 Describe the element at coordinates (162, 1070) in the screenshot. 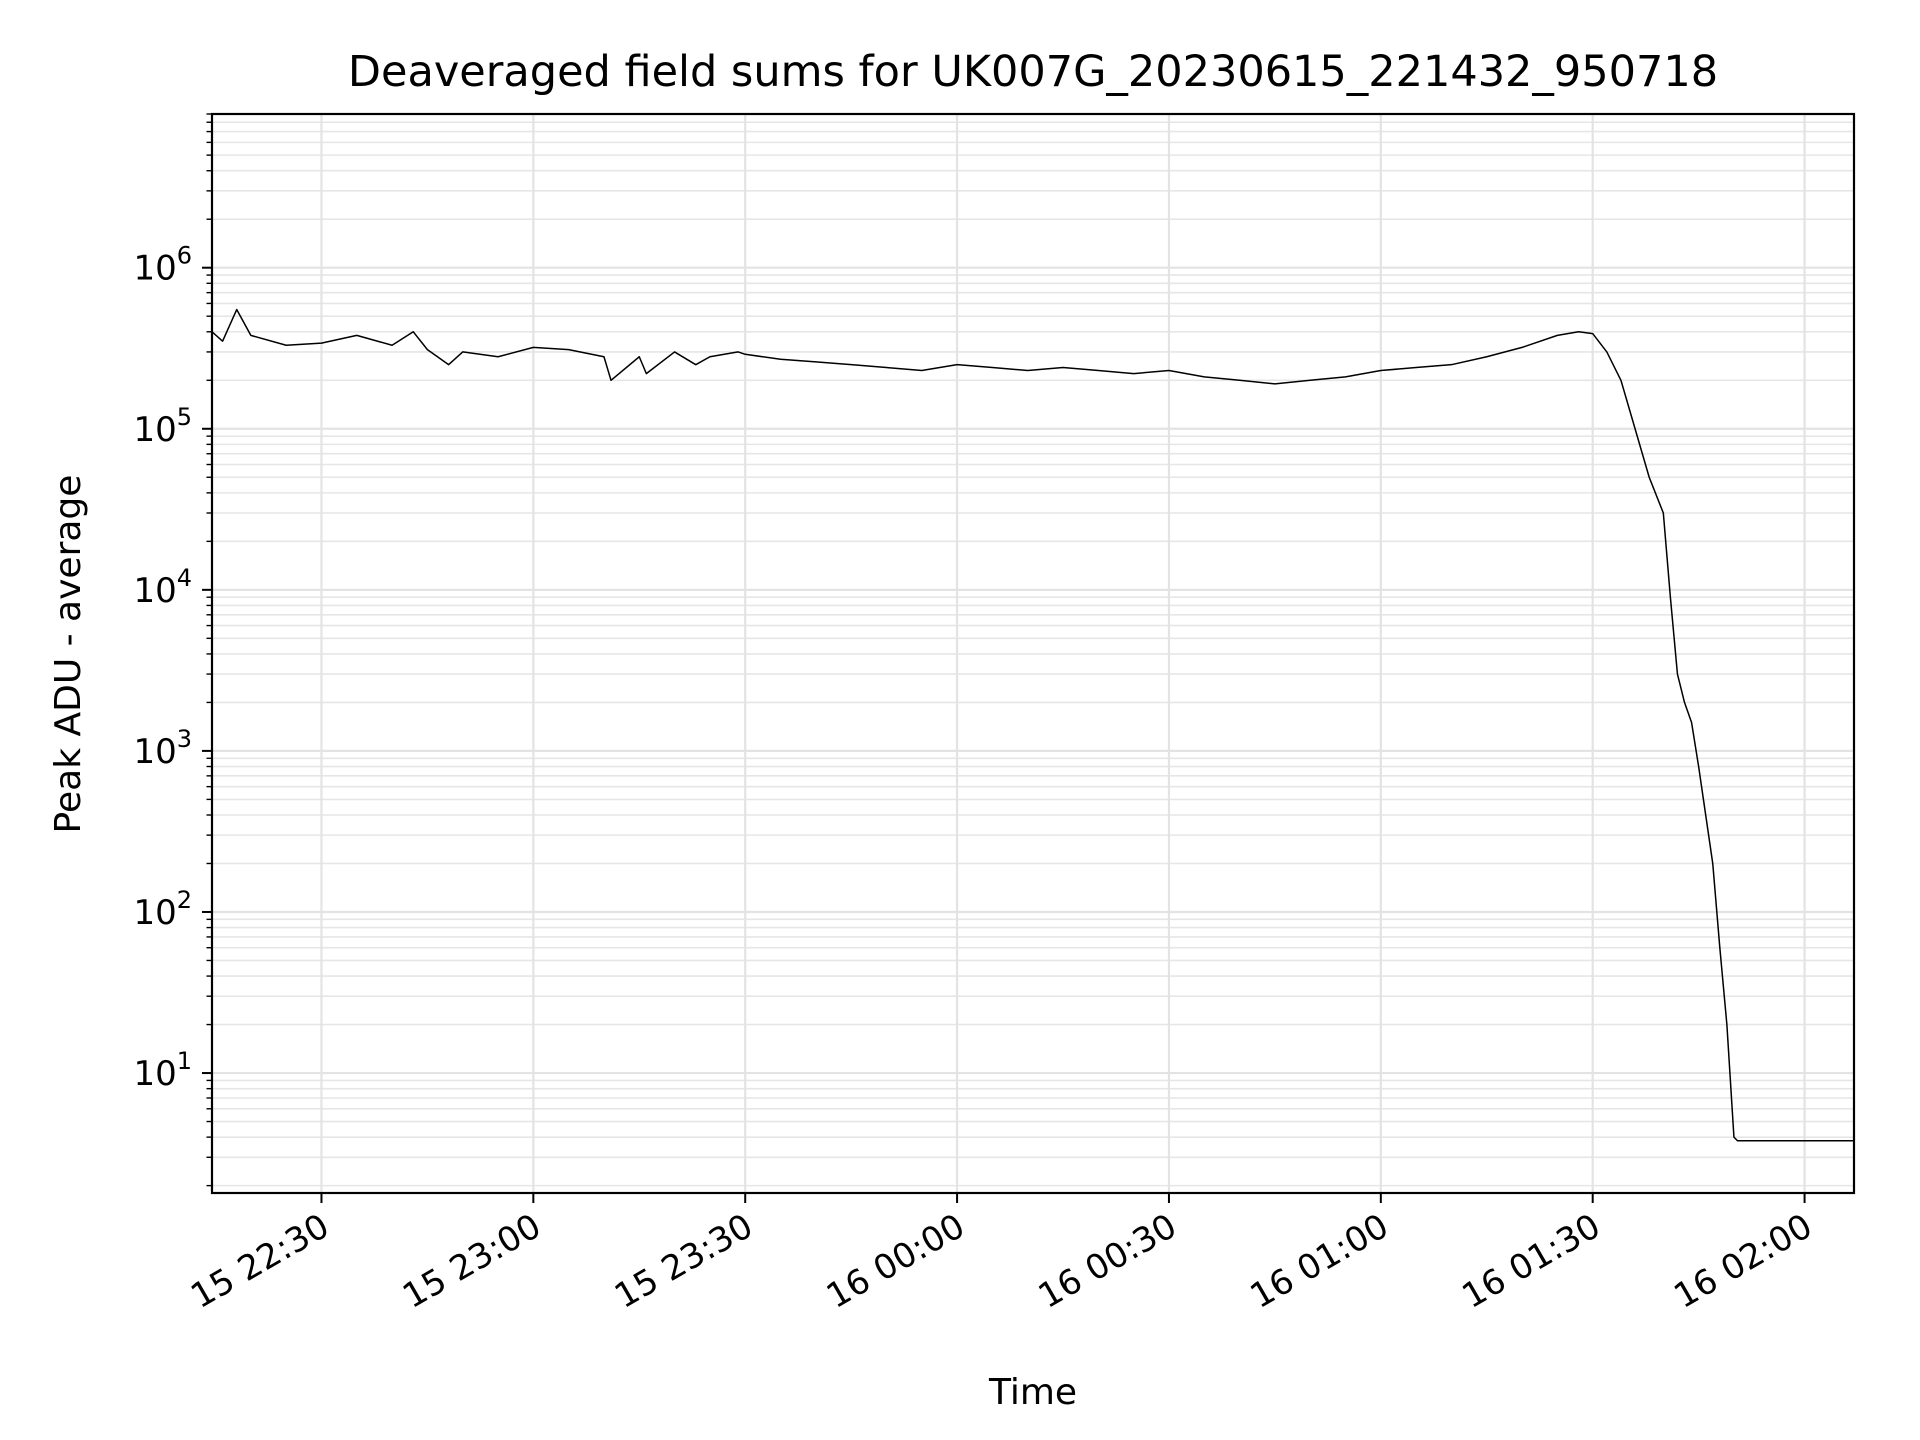

I see `y-tick-label: 10¹` at that location.